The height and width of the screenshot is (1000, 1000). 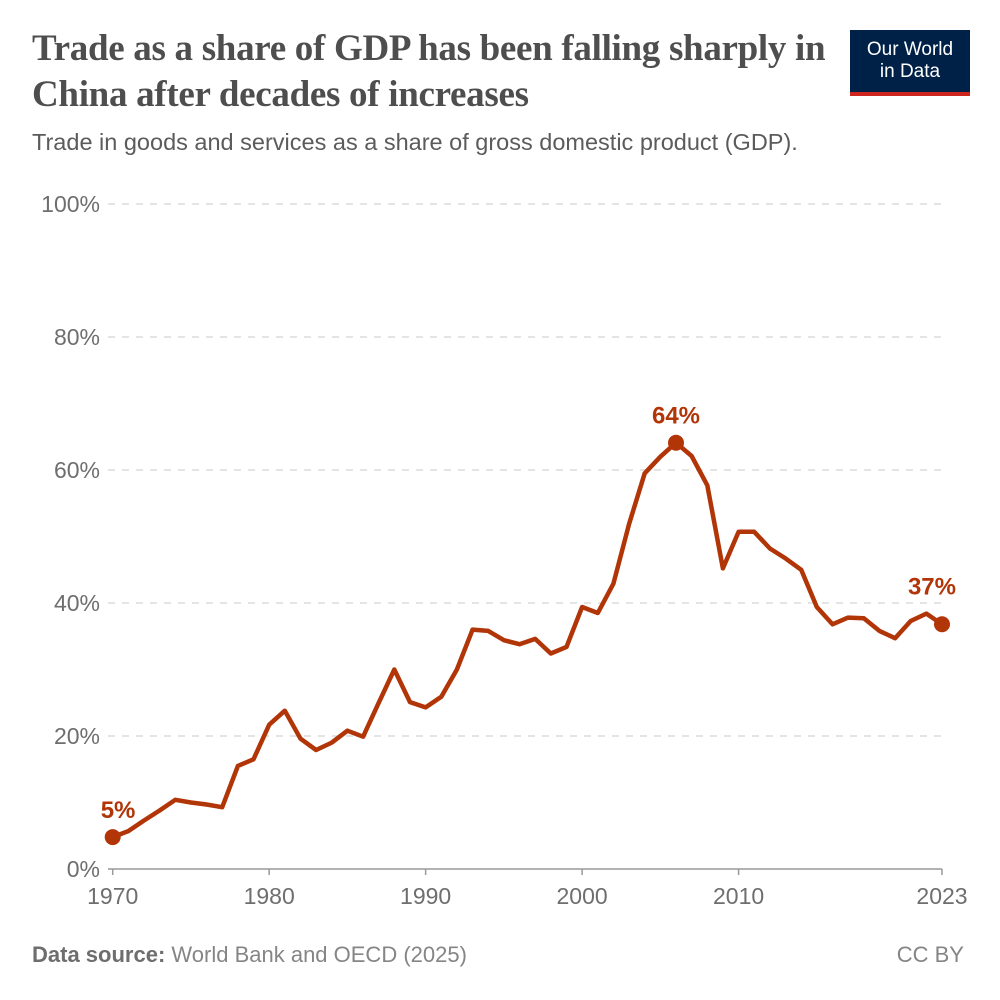 What do you see at coordinates (118, 810) in the screenshot?
I see `data-label: 5%` at bounding box center [118, 810].